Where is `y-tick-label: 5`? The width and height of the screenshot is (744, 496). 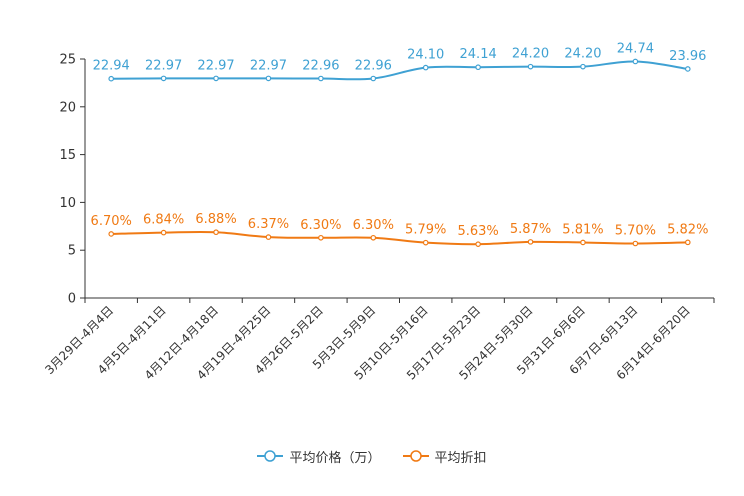 y-tick-label: 5 is located at coordinates (72, 251).